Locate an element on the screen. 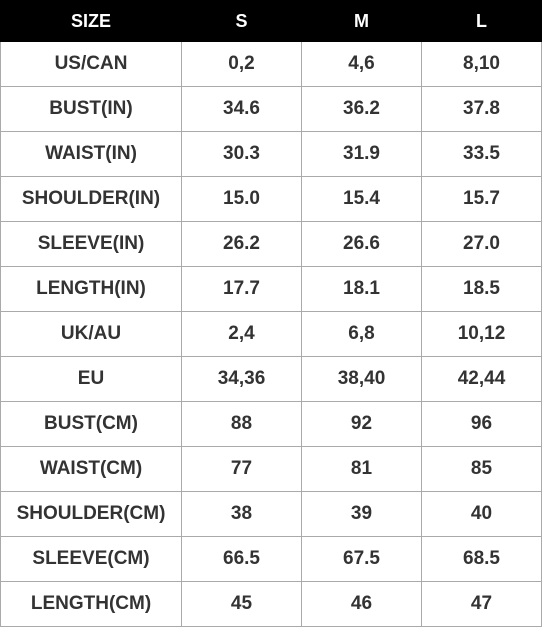  size-value: 4,6 is located at coordinates (361, 64).